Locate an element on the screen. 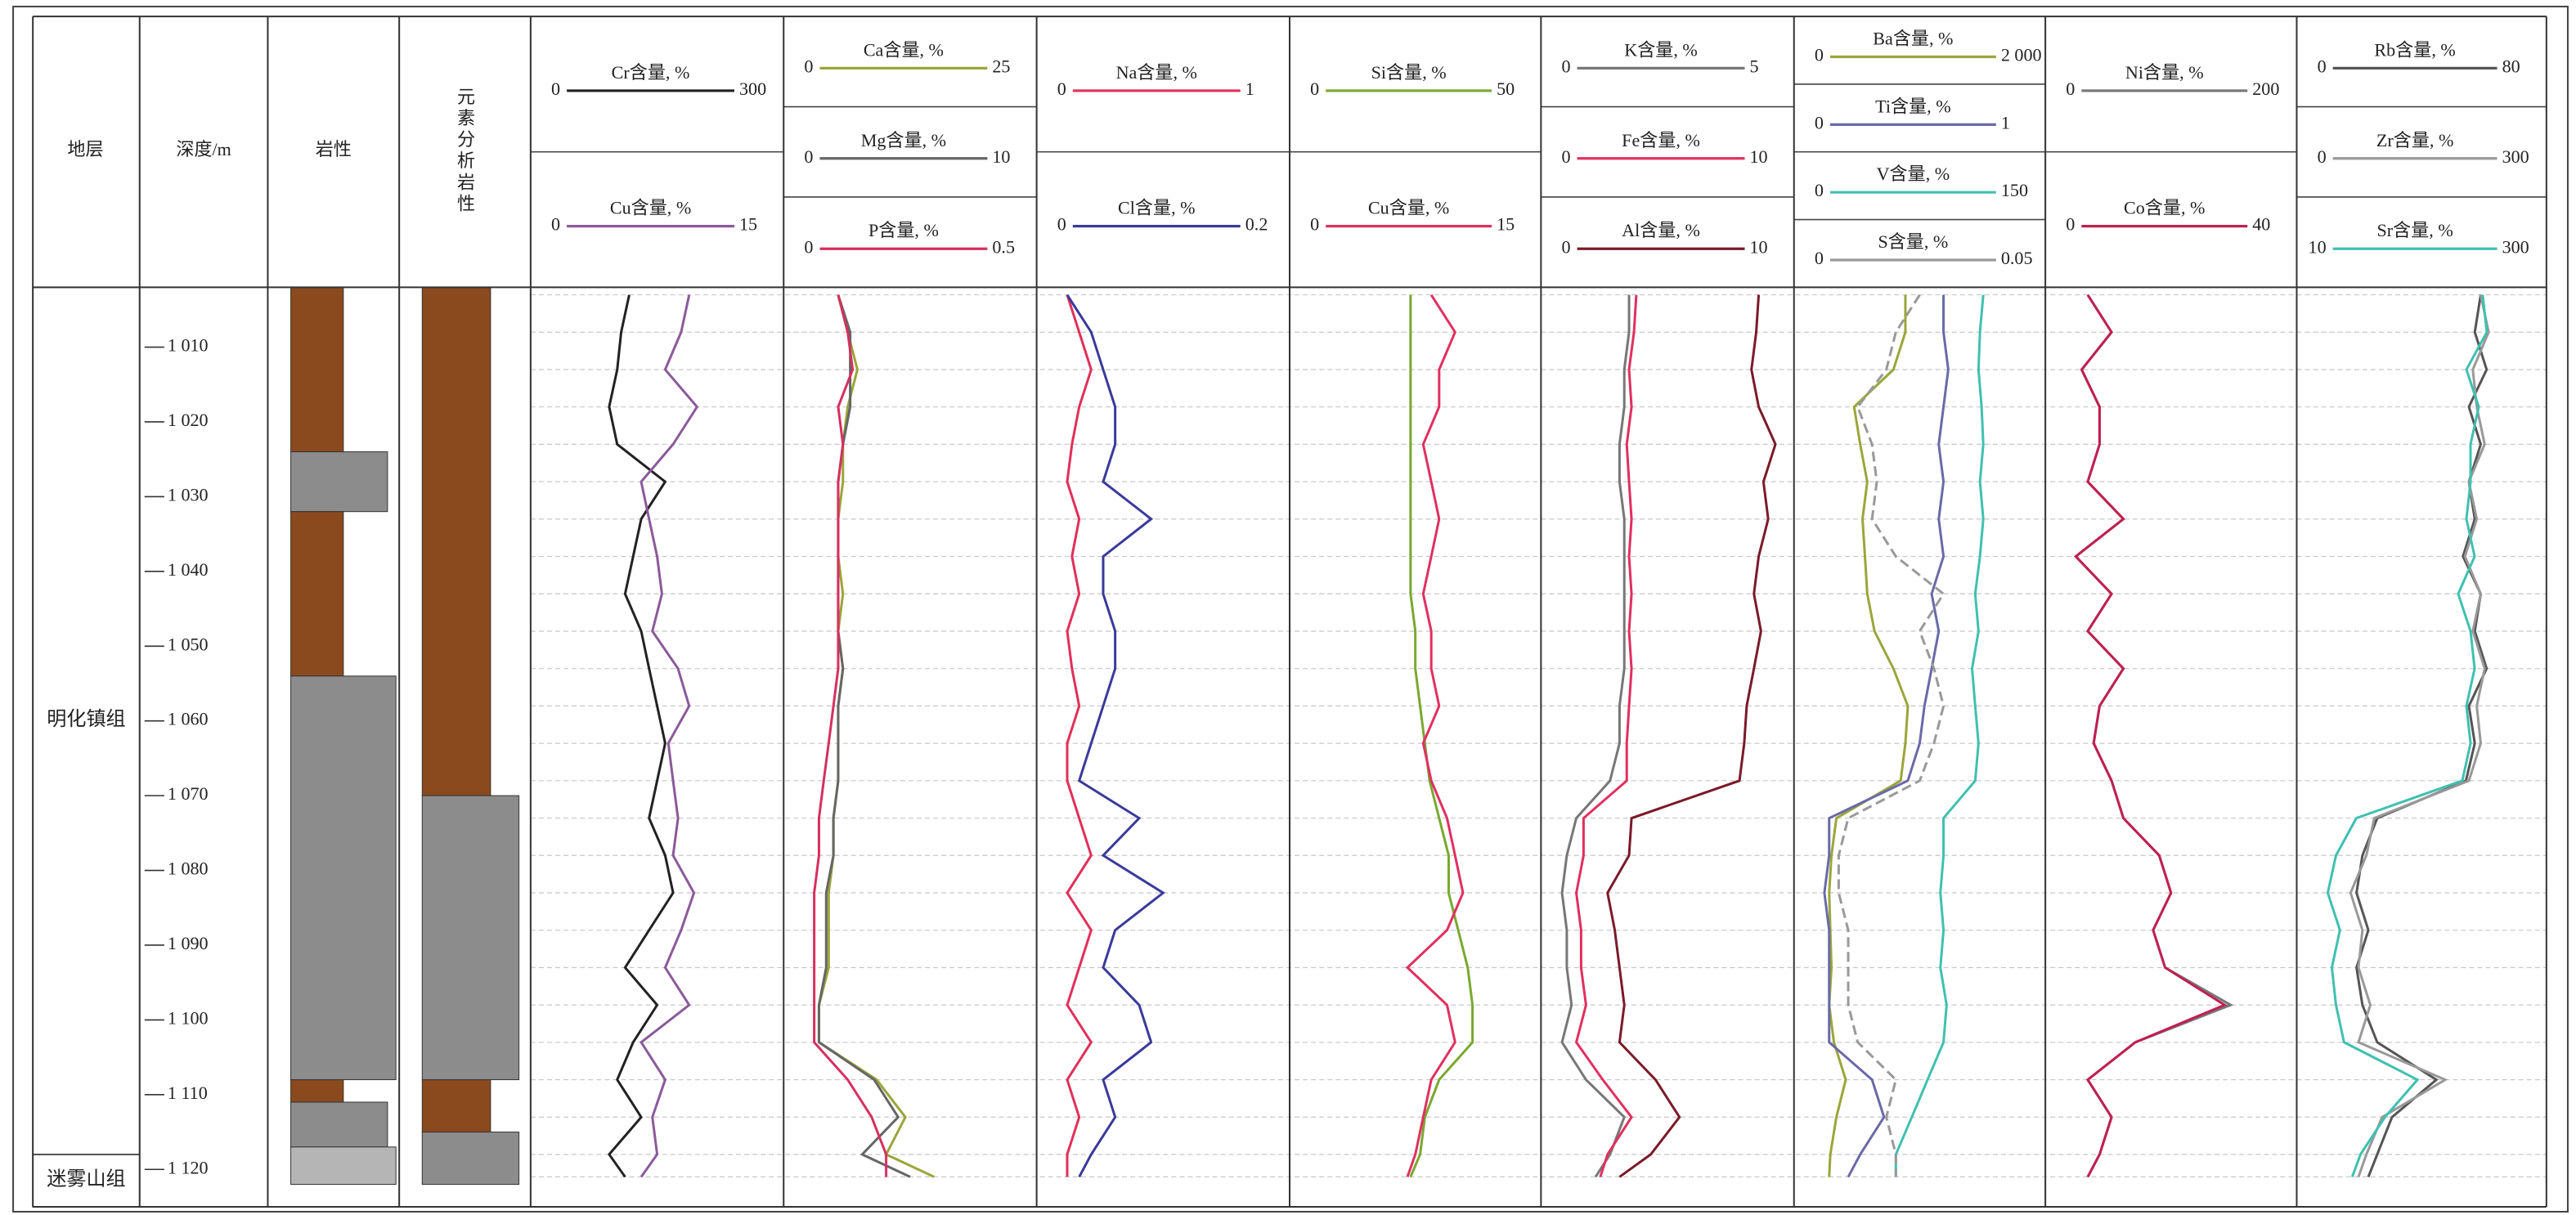 The width and height of the screenshot is (2576, 1215). scale-max: 0.2 is located at coordinates (1256, 224).